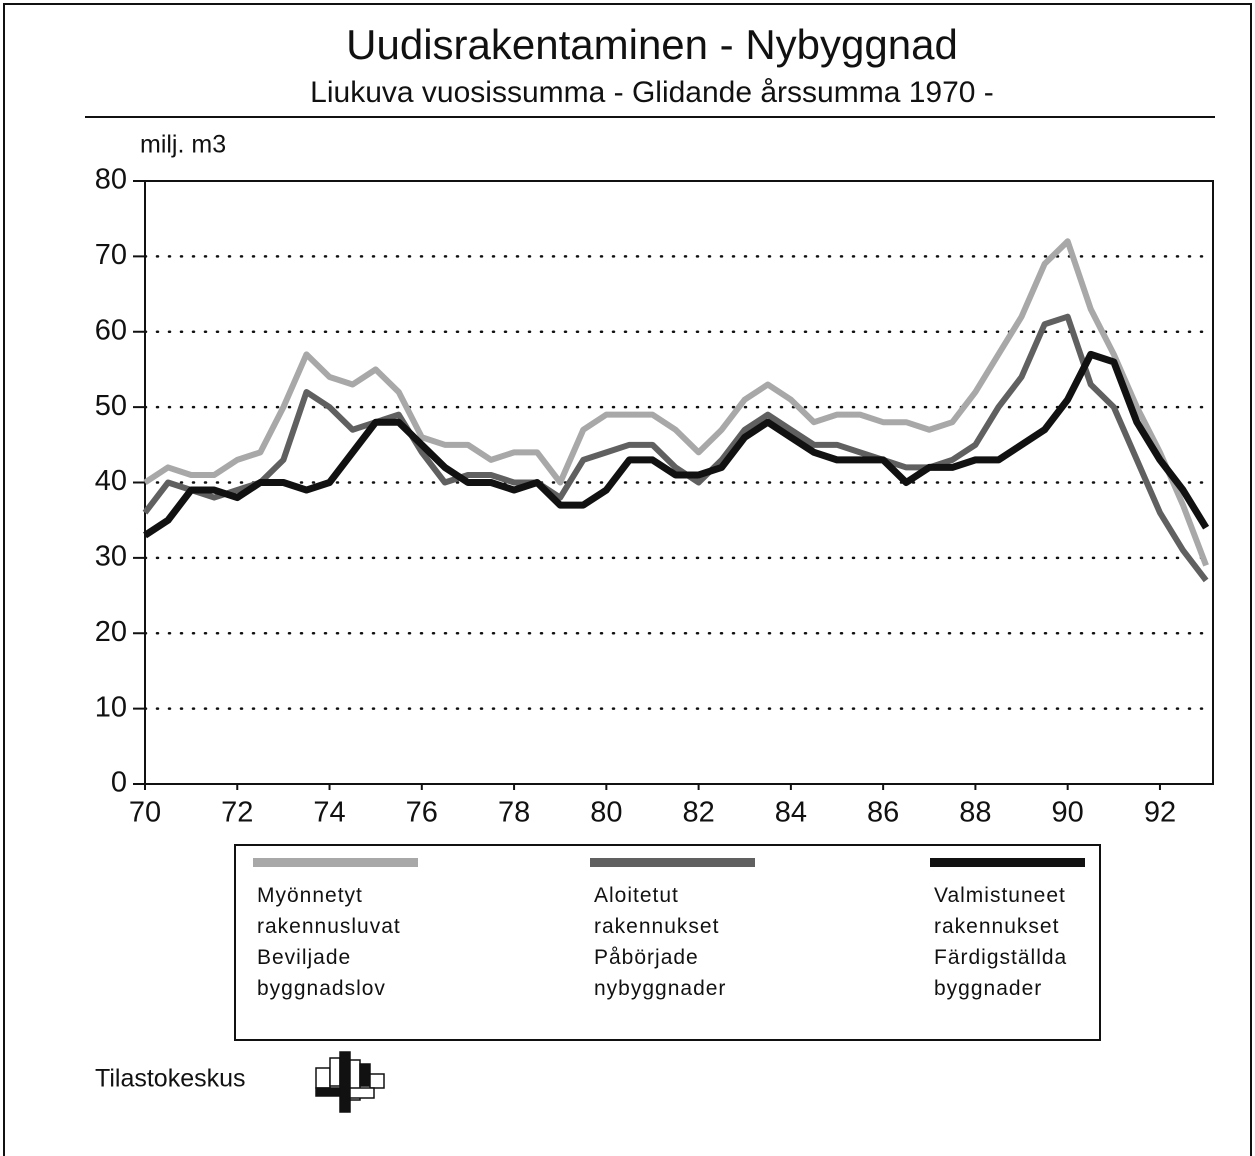  What do you see at coordinates (883, 813) in the screenshot?
I see `x-tick-label: 86` at bounding box center [883, 813].